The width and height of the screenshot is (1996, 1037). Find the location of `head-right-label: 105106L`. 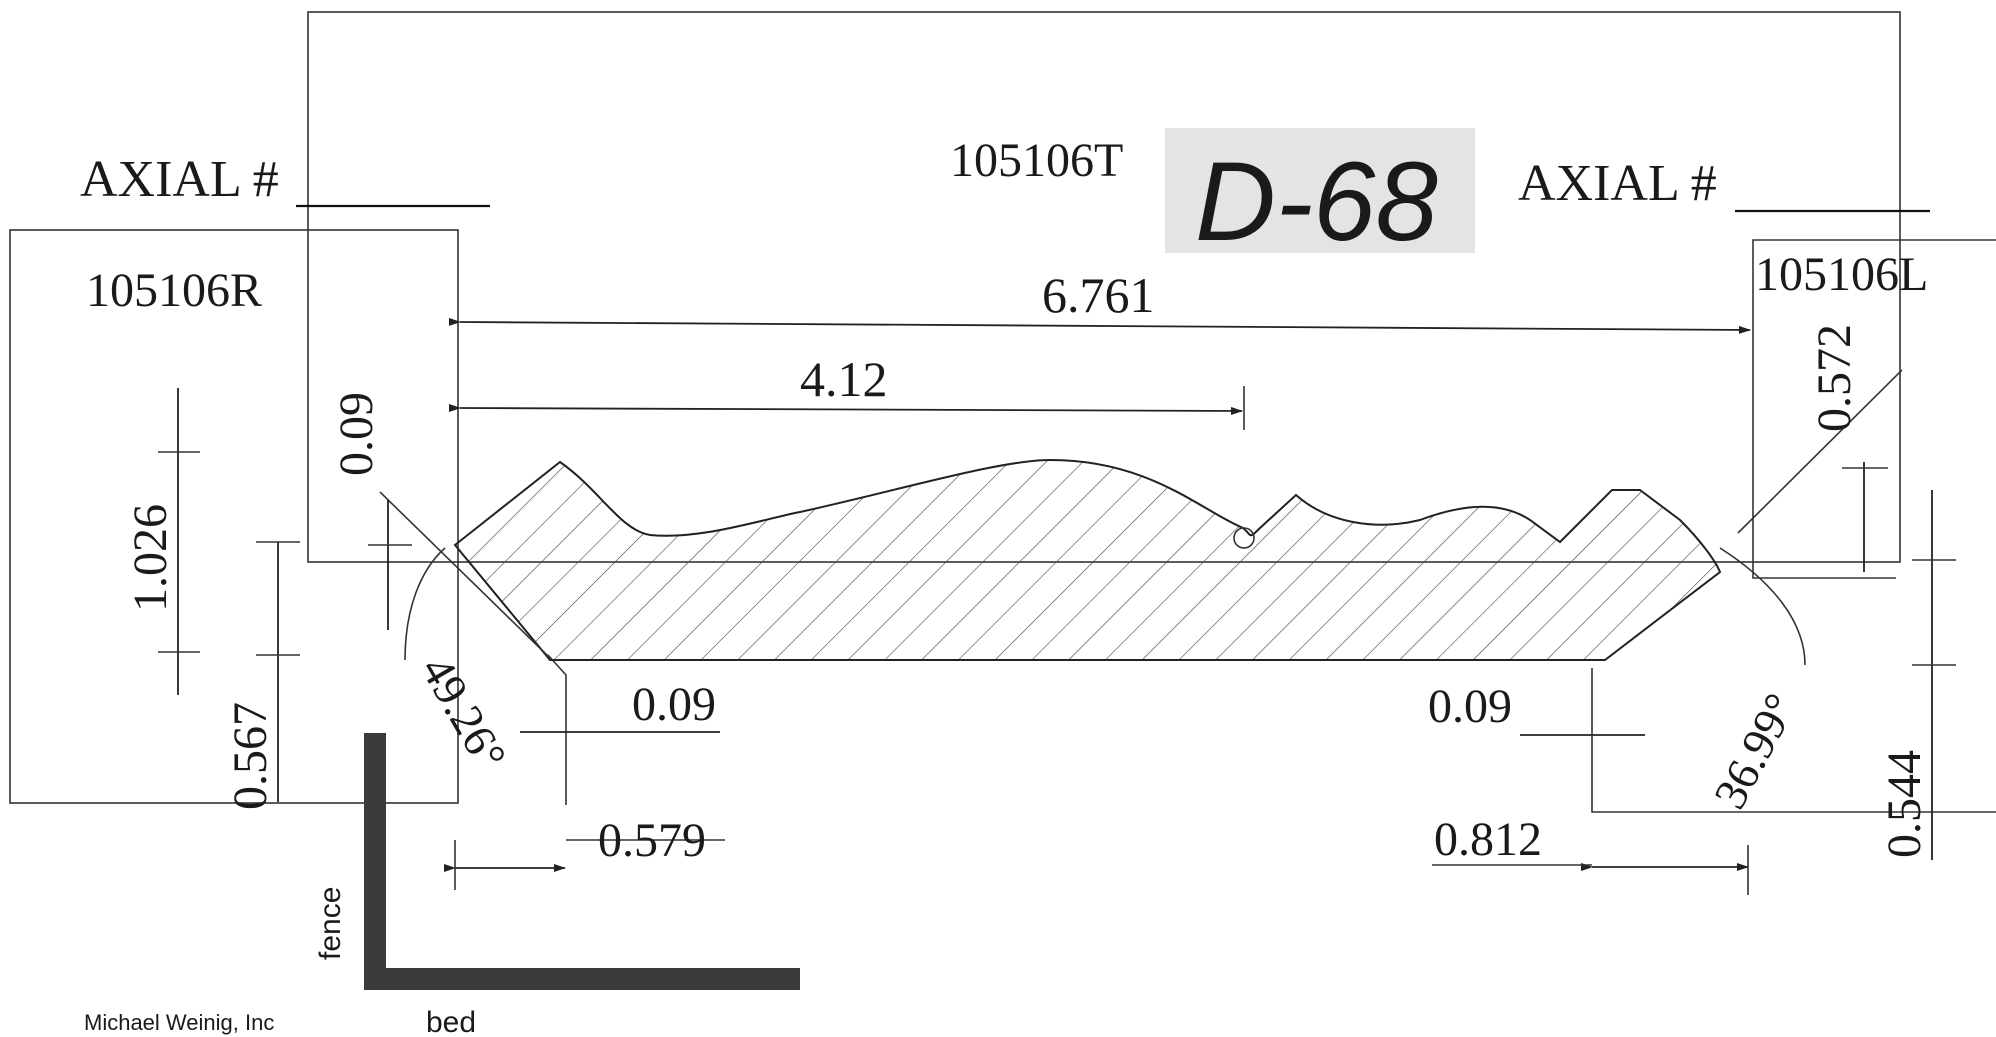

head-right-label: 105106L is located at coordinates (1841, 274).